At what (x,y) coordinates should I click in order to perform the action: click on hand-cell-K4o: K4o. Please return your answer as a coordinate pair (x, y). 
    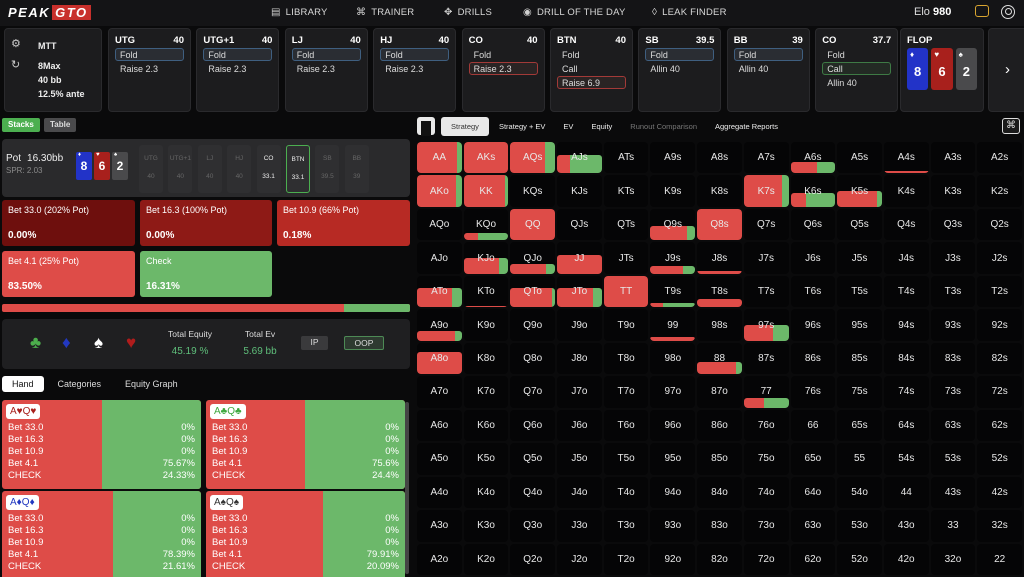
    Looking at the image, I should click on (486, 492).